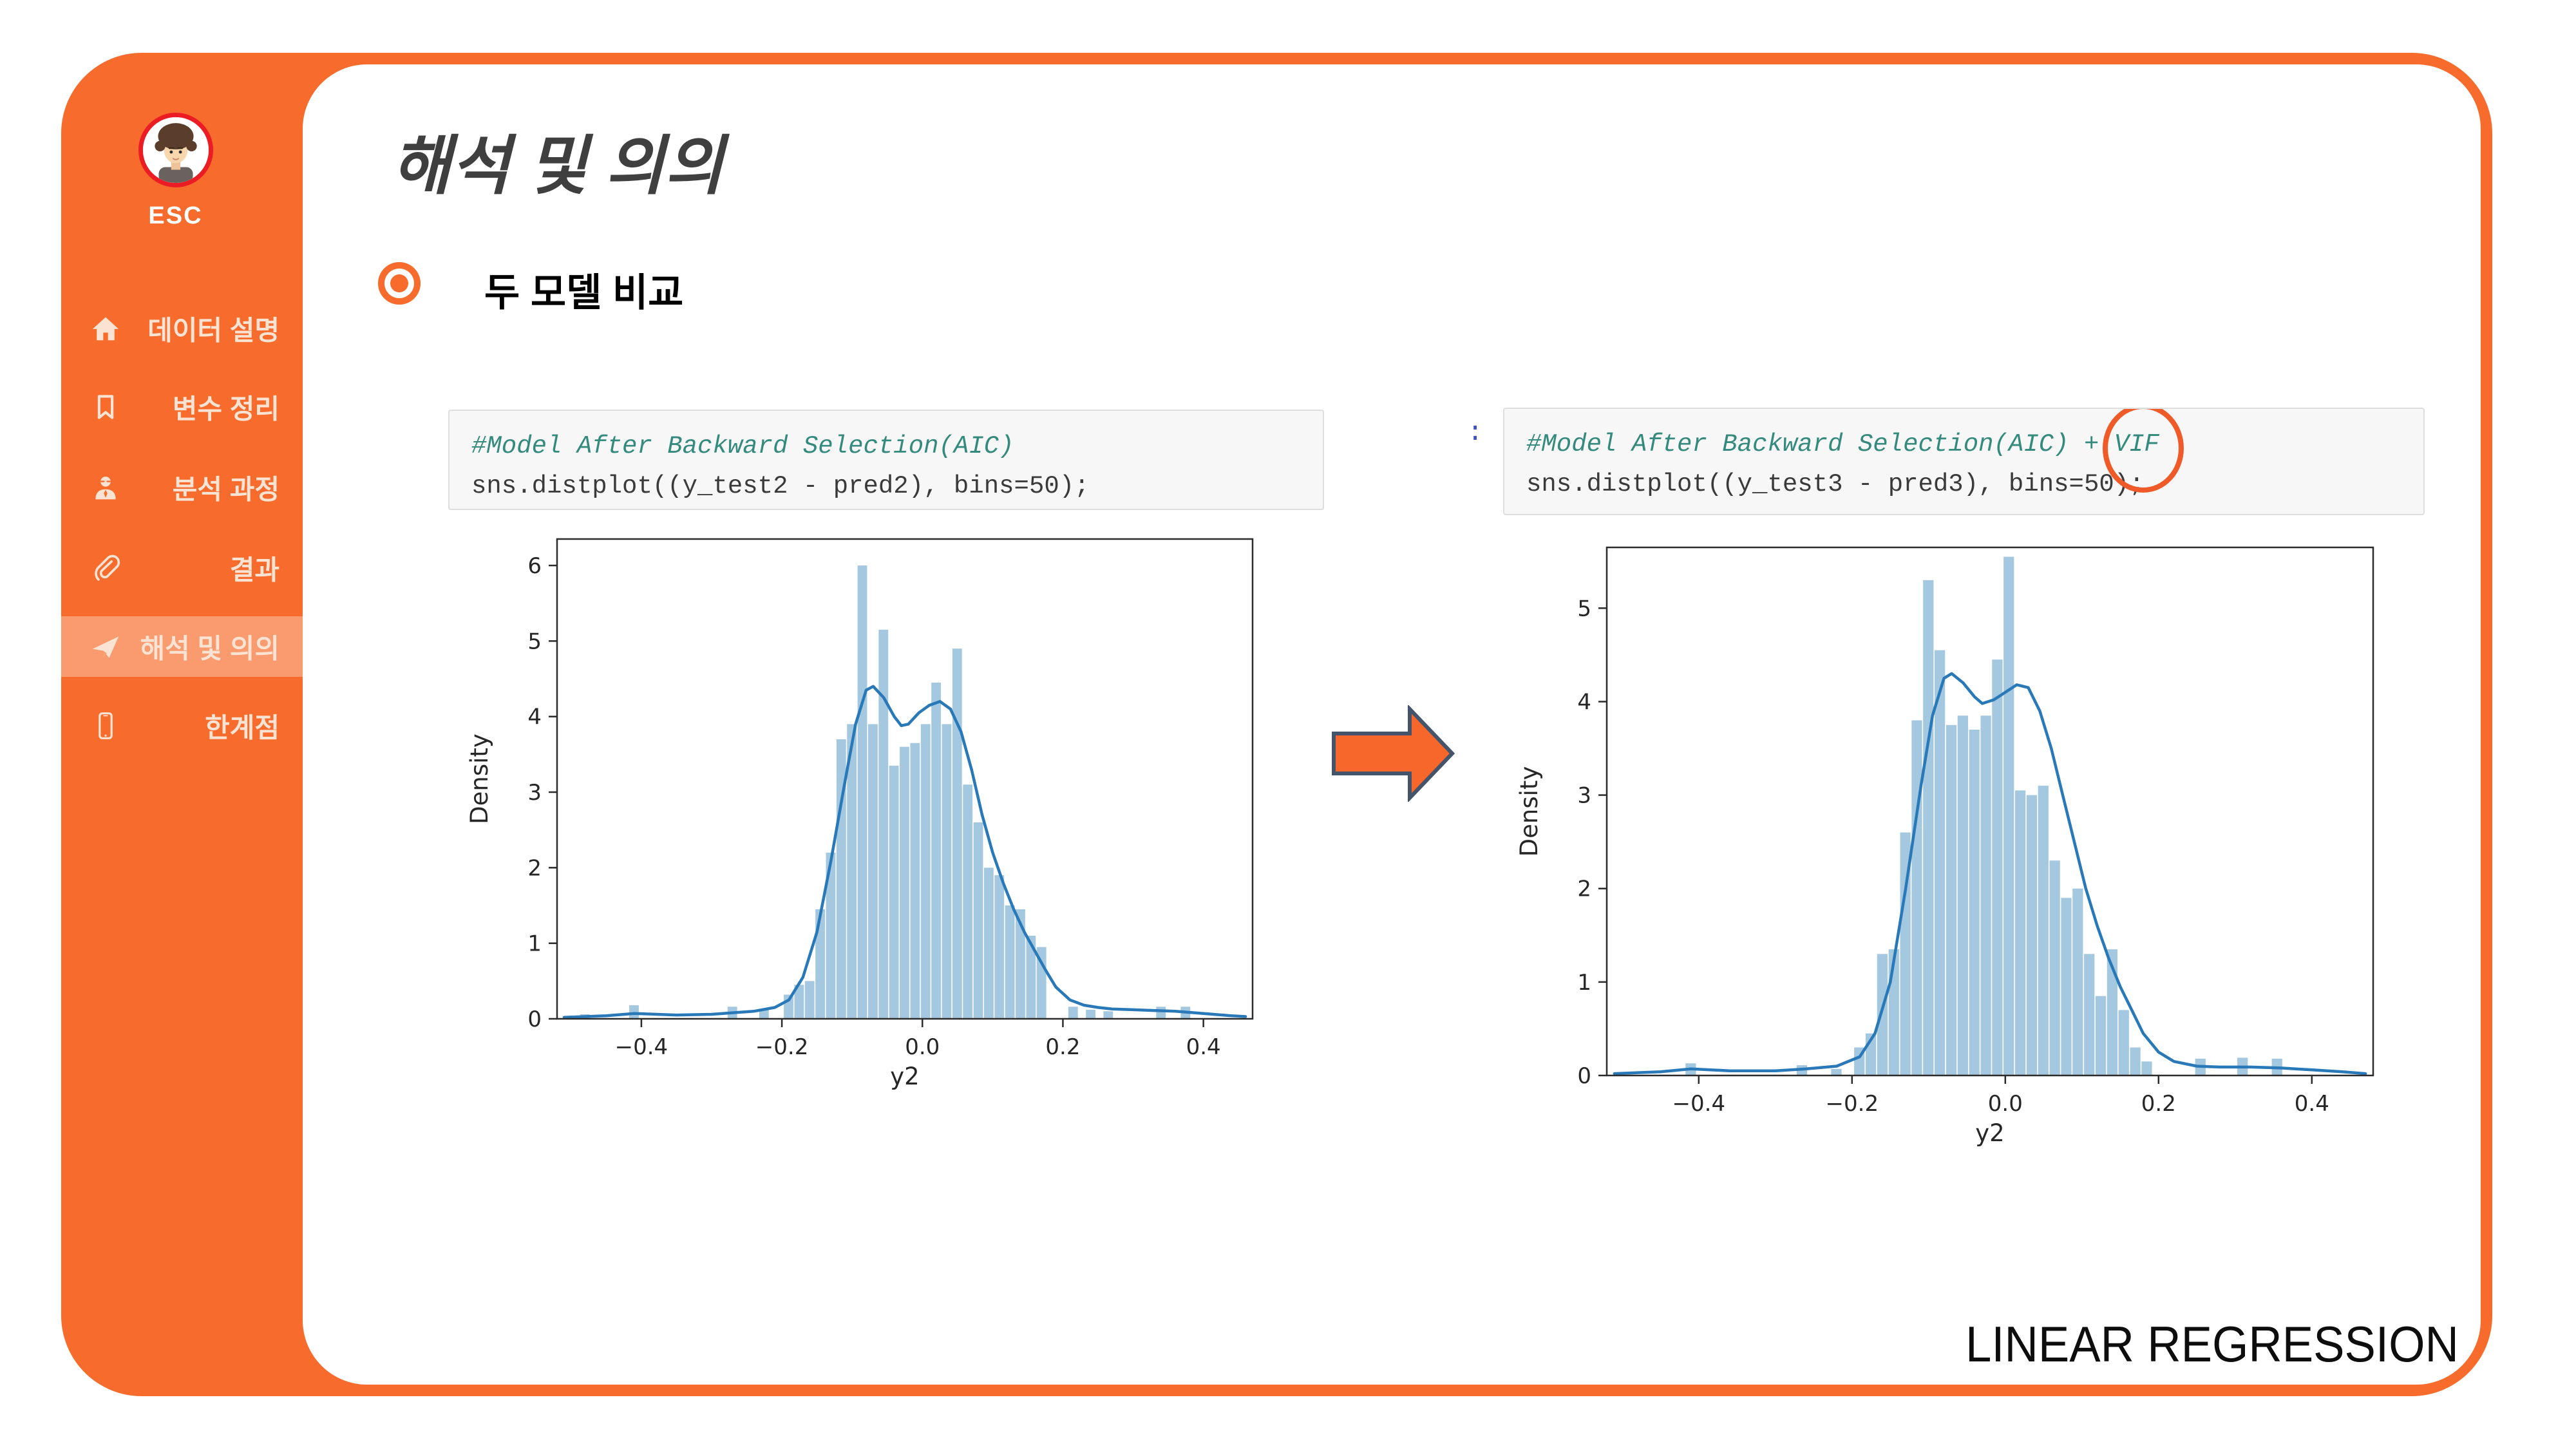 This screenshot has height=1449, width=2576. I want to click on sidebar-item-label: 해석 및 의의, so click(209, 649).